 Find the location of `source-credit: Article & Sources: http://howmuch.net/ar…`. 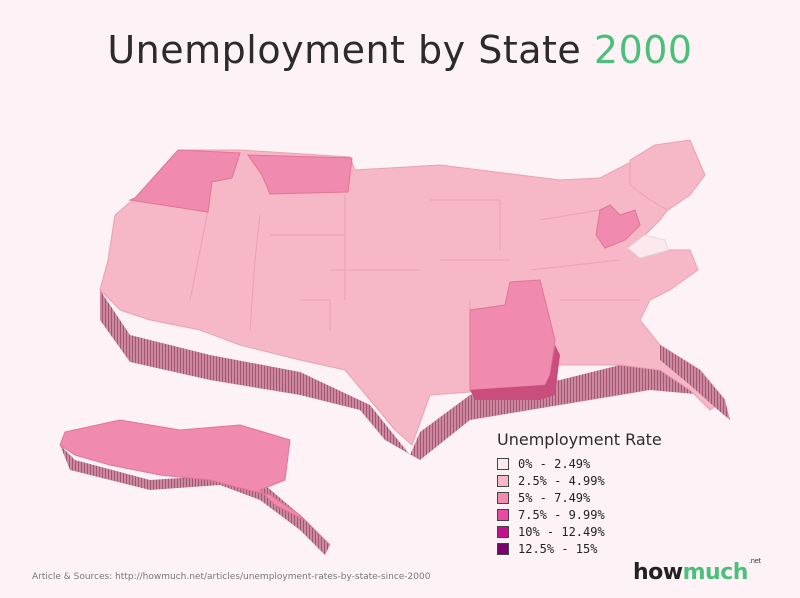

source-credit: Article & Sources: http://howmuch.net/ar… is located at coordinates (231, 577).